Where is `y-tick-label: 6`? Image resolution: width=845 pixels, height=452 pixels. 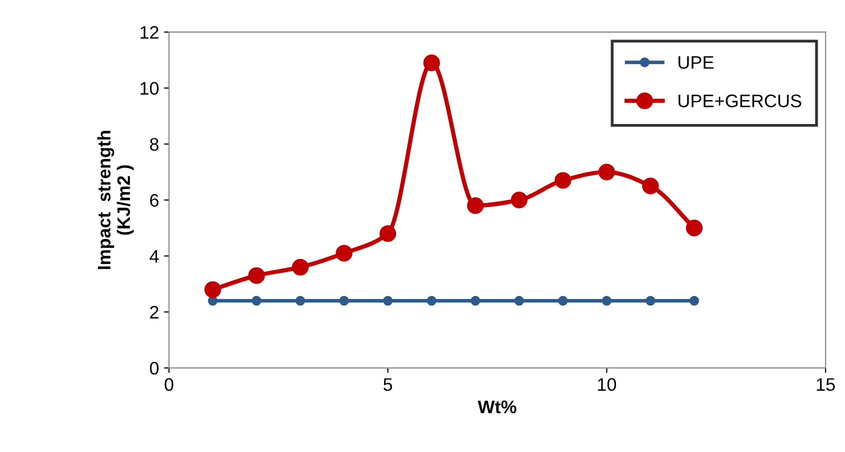
y-tick-label: 6 is located at coordinates (154, 200).